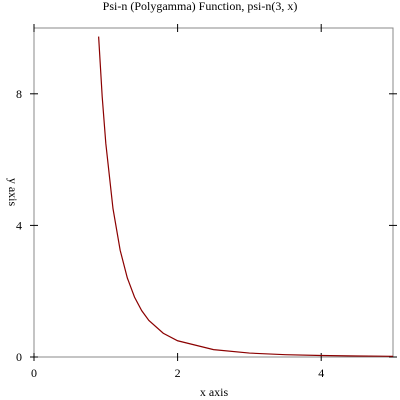  I want to click on y-tick-label: 0, so click(19, 357).